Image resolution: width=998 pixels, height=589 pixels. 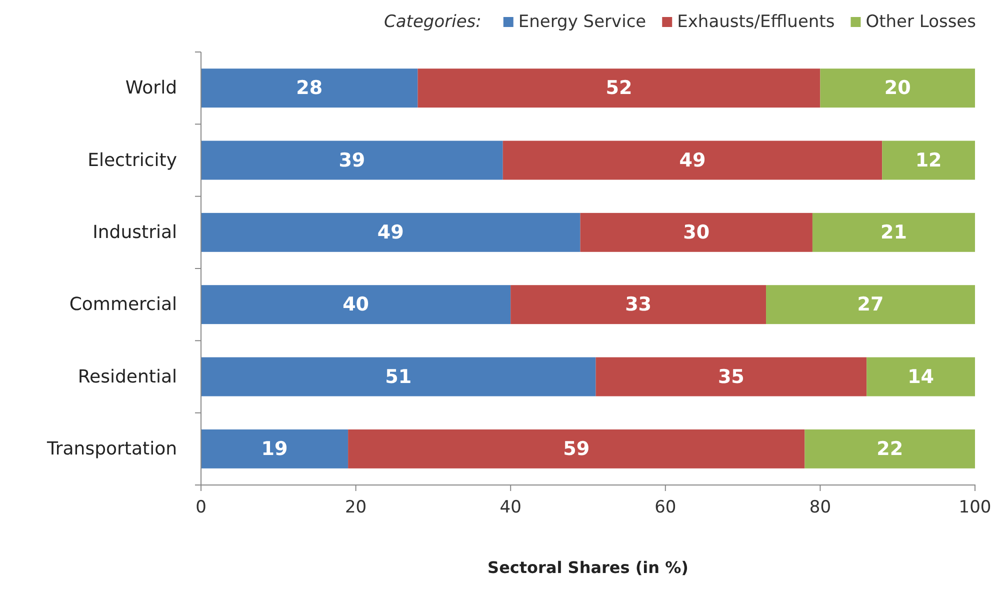 I want to click on data-label: 33, so click(x=638, y=305).